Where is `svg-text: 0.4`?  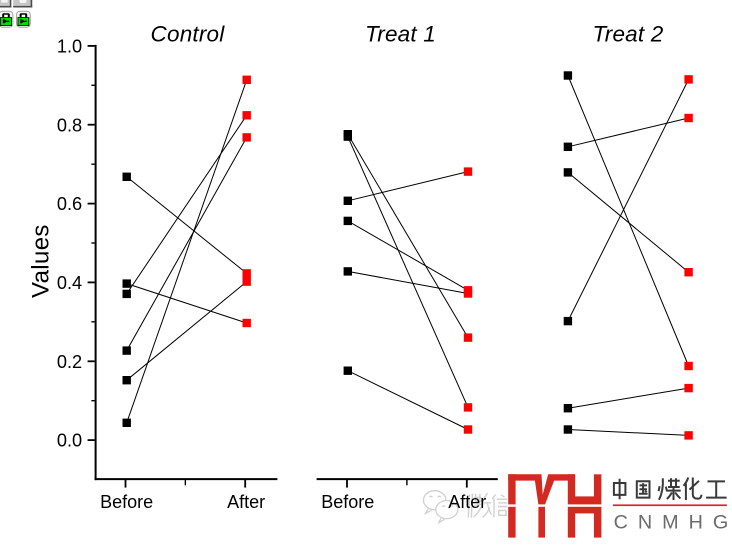 svg-text: 0.4 is located at coordinates (69, 283).